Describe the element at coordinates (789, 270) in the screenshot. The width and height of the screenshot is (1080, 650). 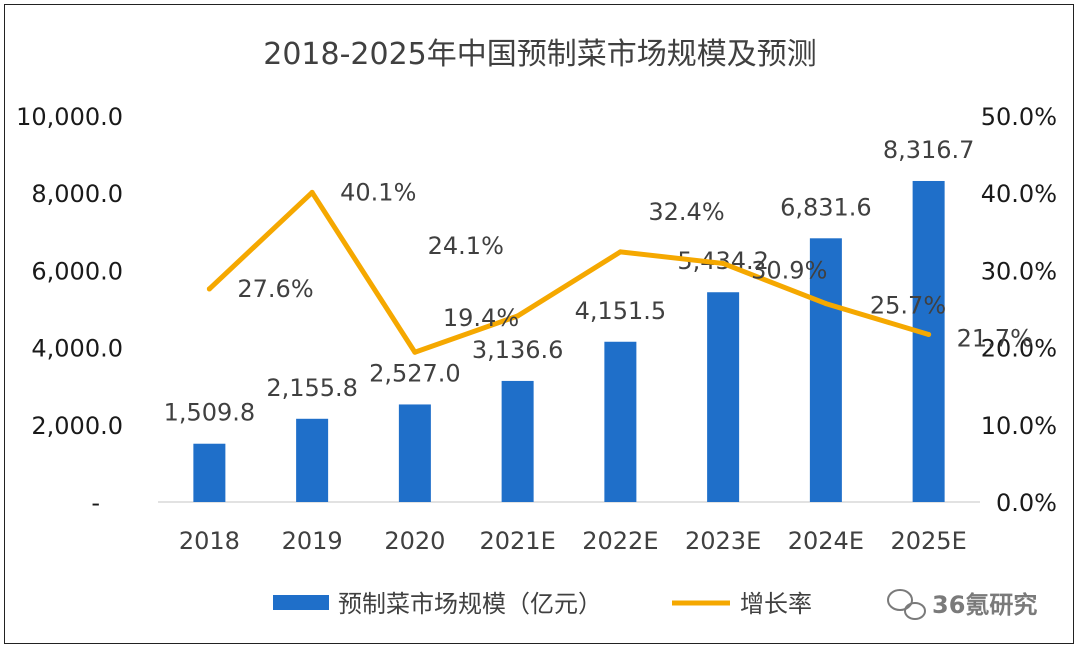
I see `growth-label-2023e: 30.9%` at that location.